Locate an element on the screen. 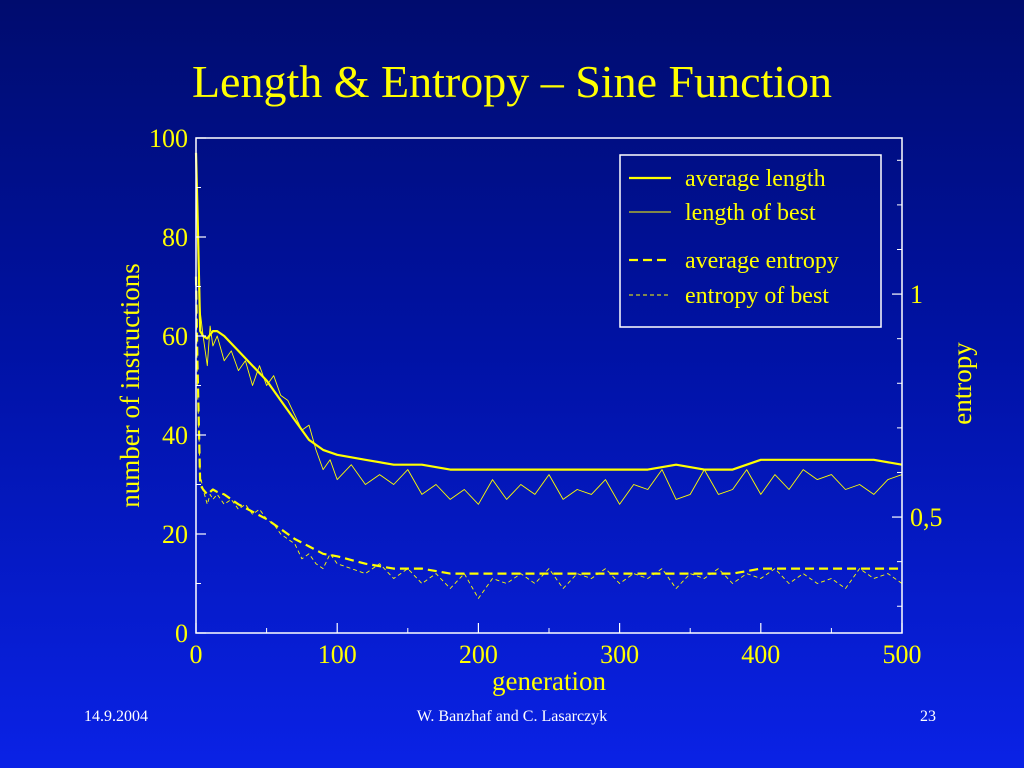  y-axis-label: number of instructions is located at coordinates (130, 385).